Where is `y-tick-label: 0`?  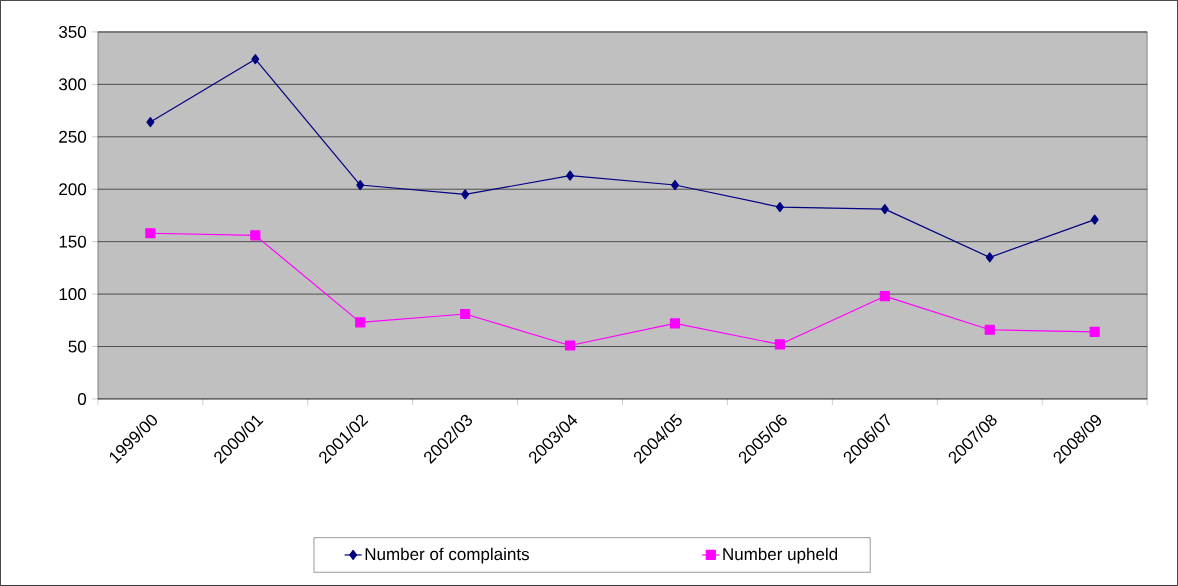
y-tick-label: 0 is located at coordinates (82, 399).